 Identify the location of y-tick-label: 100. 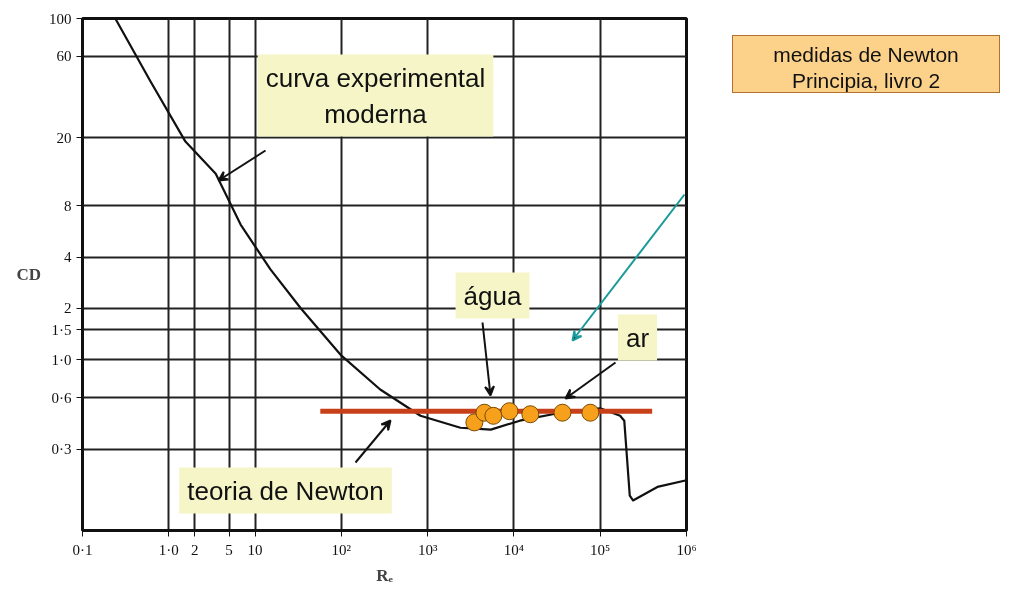
(60, 18).